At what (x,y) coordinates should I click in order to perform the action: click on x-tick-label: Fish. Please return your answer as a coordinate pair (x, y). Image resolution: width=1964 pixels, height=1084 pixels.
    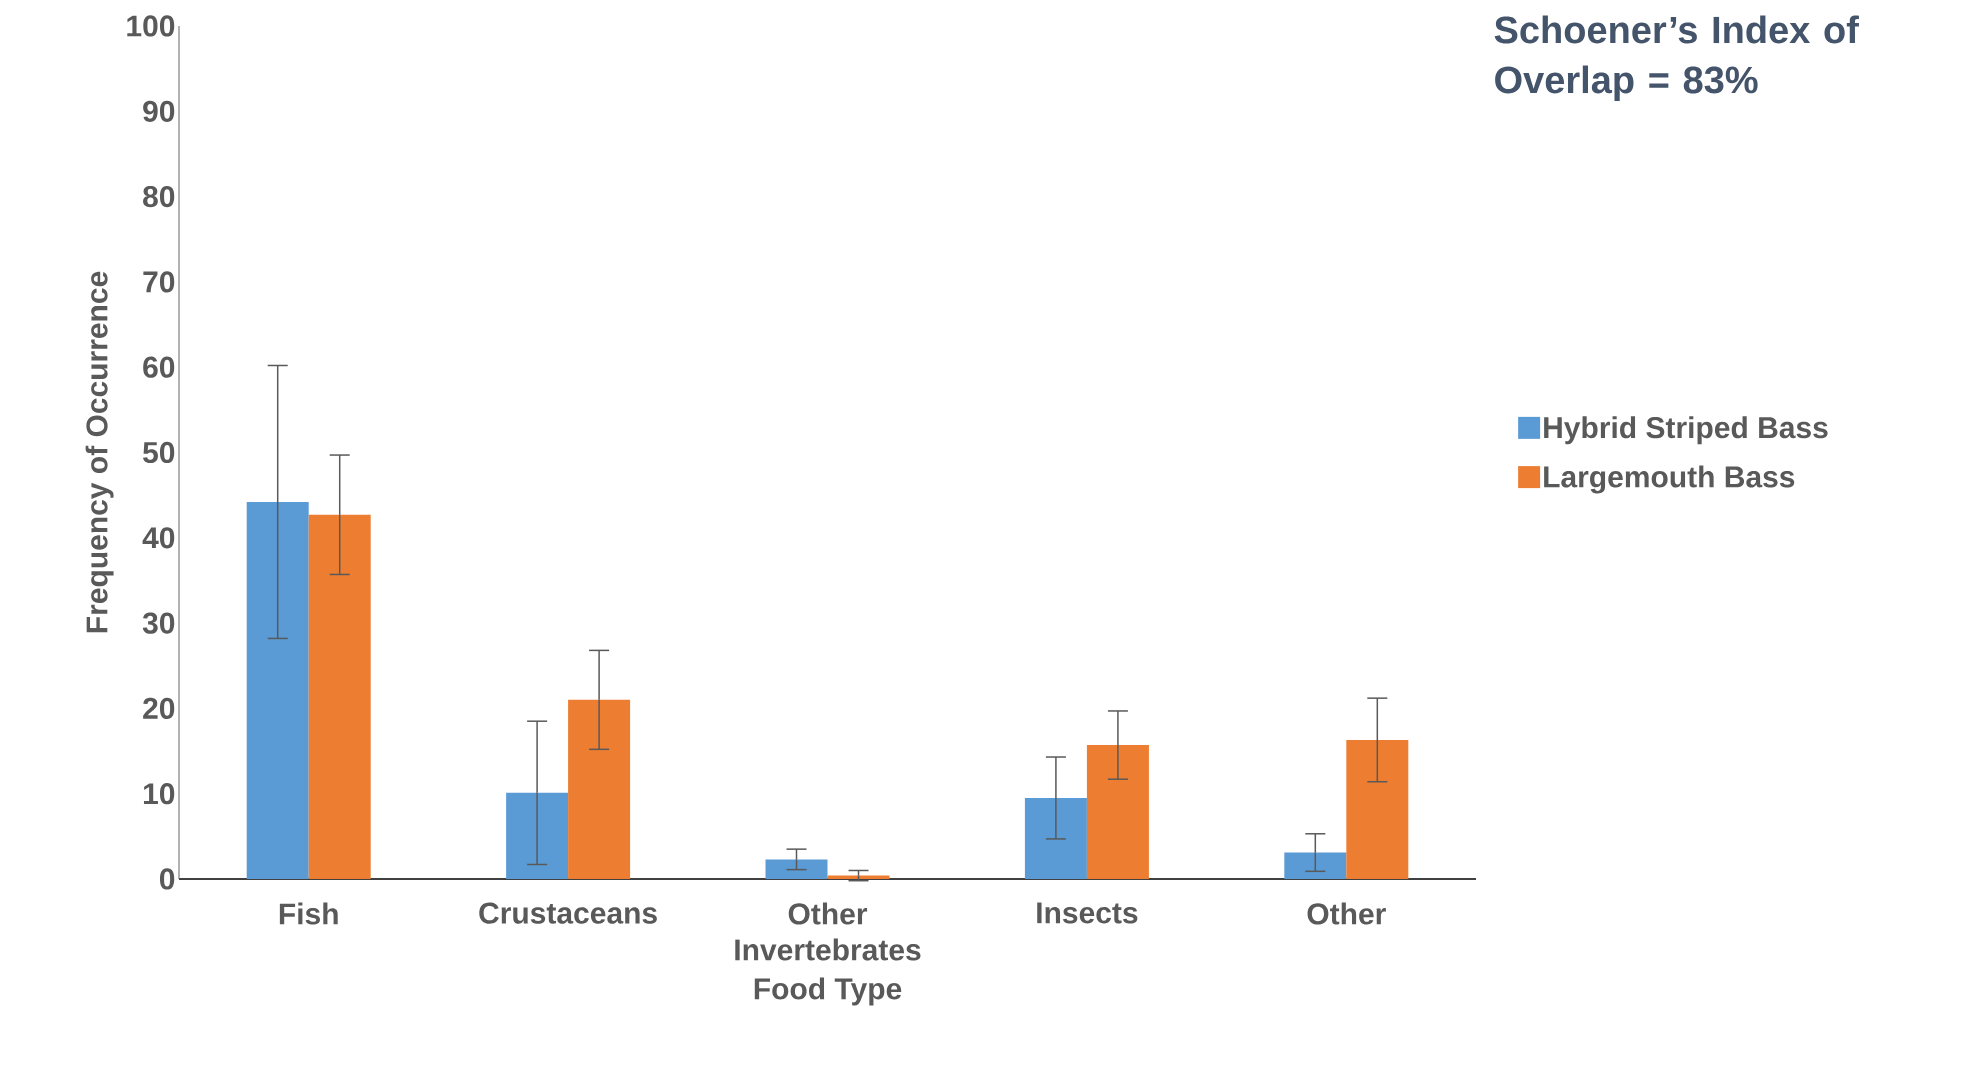
    Looking at the image, I should click on (308, 913).